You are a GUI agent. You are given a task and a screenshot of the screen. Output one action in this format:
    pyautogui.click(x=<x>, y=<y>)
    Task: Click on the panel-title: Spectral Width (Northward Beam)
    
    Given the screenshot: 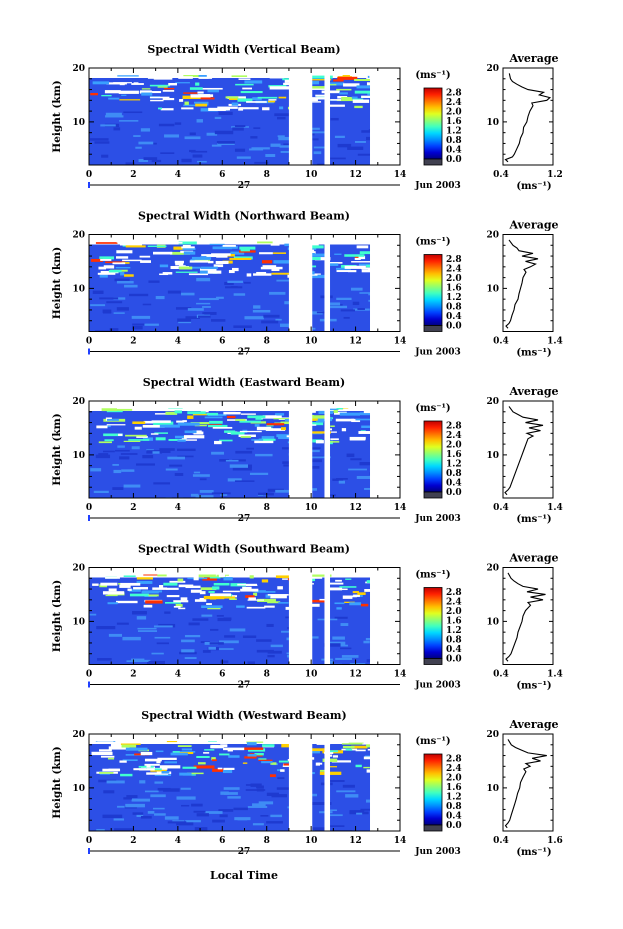 What is the action you would take?
    pyautogui.click(x=244, y=216)
    